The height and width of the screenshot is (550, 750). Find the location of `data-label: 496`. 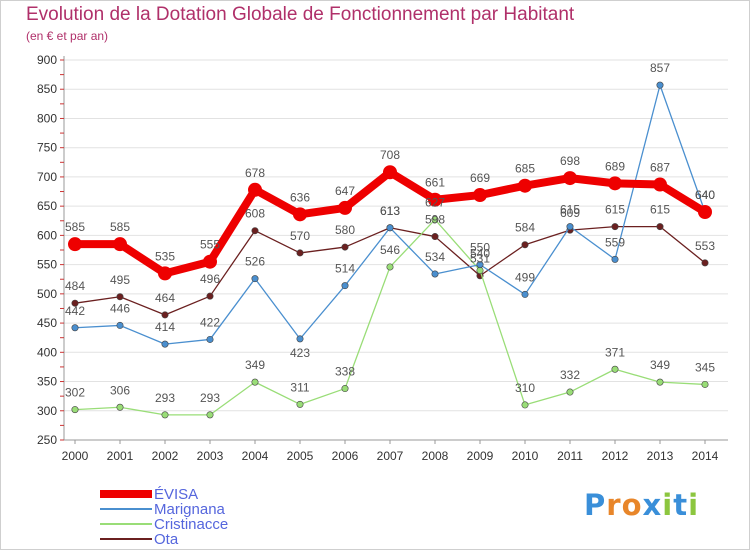

data-label: 496 is located at coordinates (210, 279).